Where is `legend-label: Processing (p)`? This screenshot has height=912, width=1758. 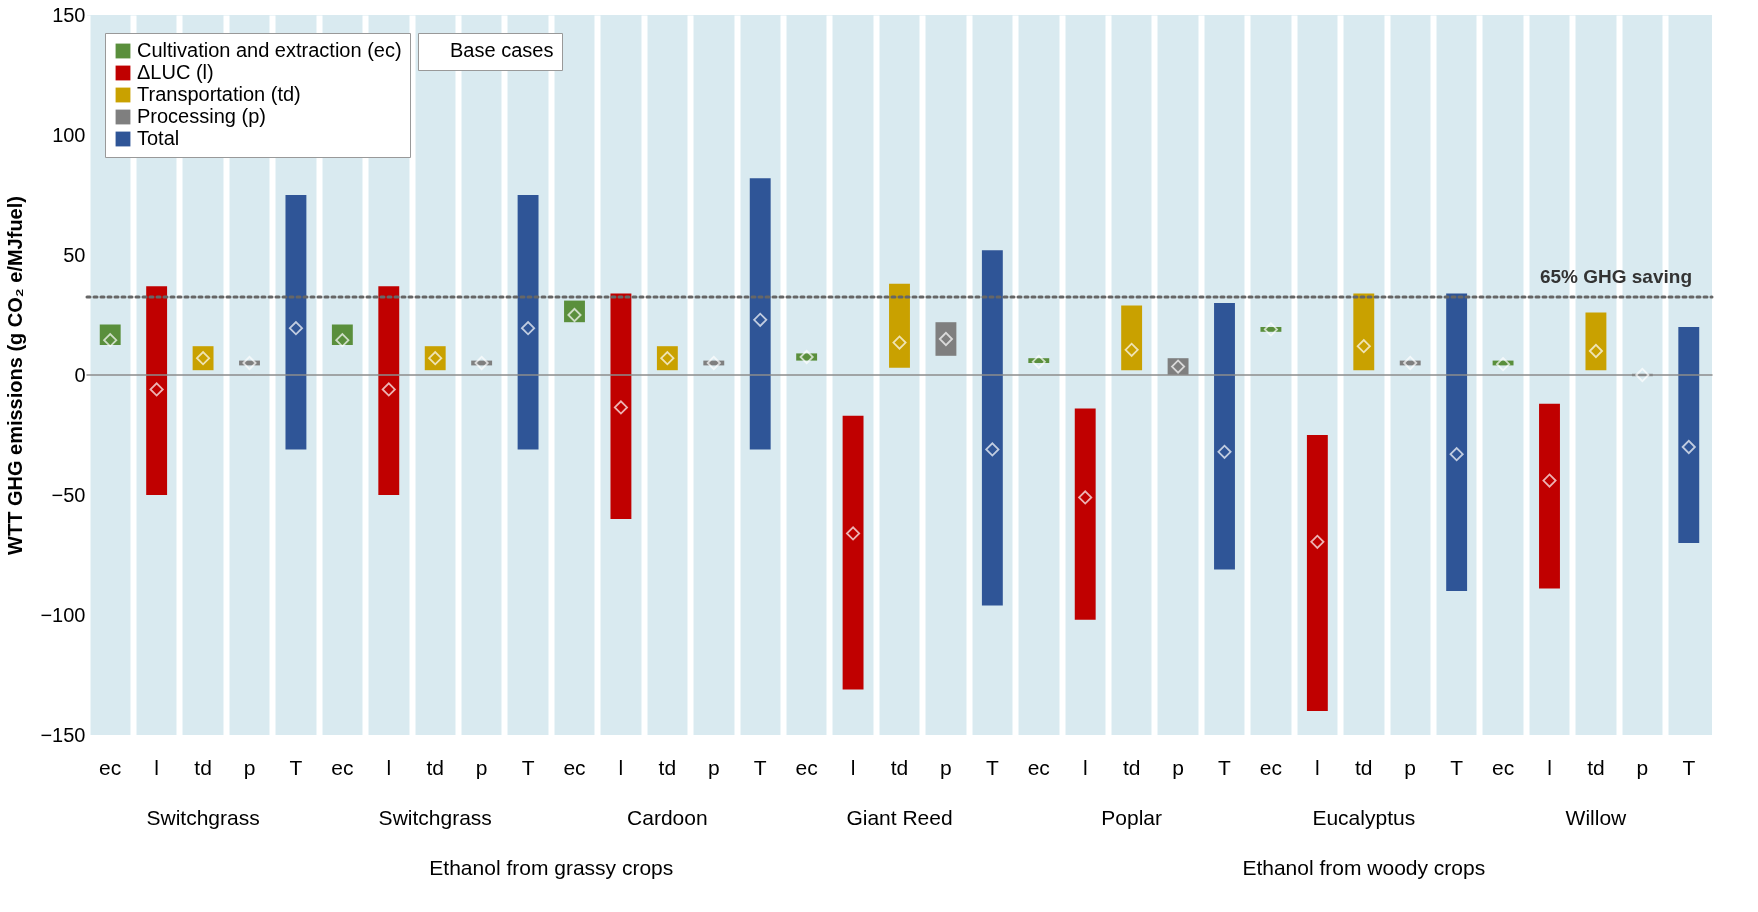
legend-label: Processing (p) is located at coordinates (201, 116).